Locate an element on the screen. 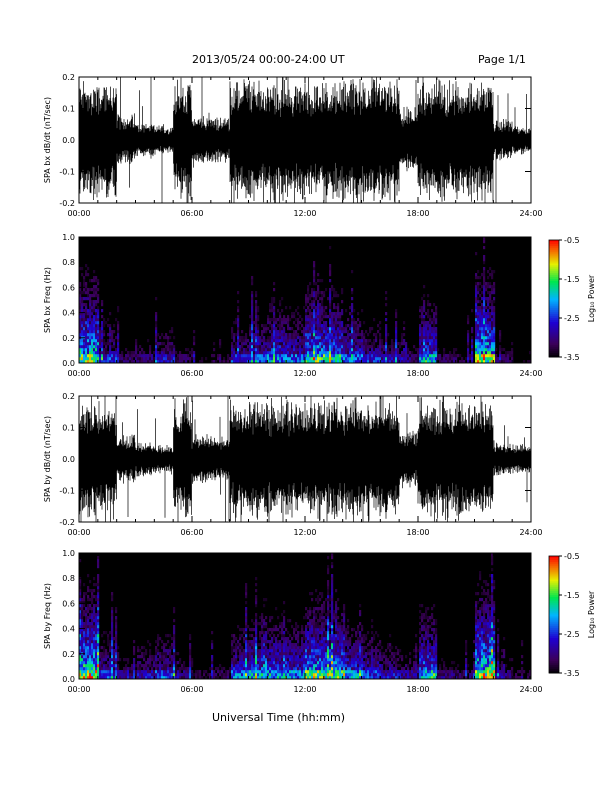 The image size is (612, 792). panel-4-xtick-label: 18:00 is located at coordinates (417, 689).